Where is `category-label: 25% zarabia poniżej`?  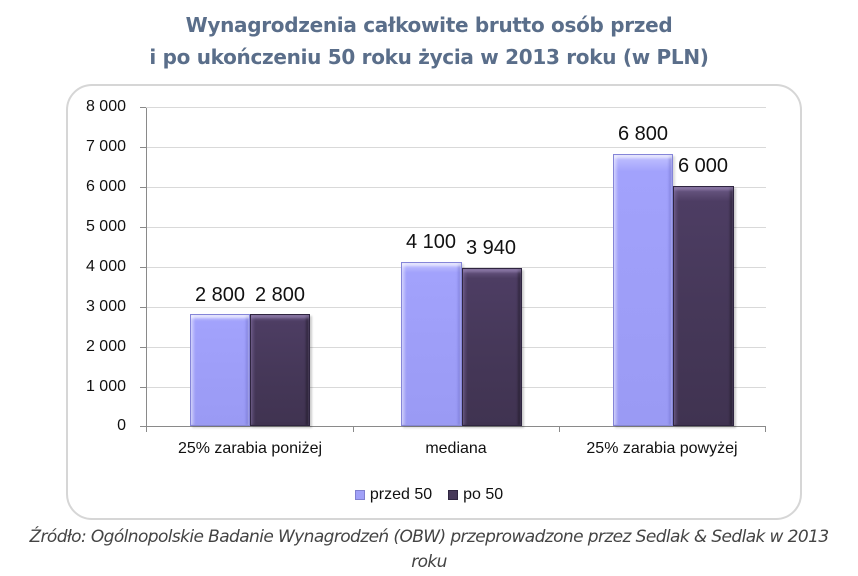 category-label: 25% zarabia poniżej is located at coordinates (250, 448).